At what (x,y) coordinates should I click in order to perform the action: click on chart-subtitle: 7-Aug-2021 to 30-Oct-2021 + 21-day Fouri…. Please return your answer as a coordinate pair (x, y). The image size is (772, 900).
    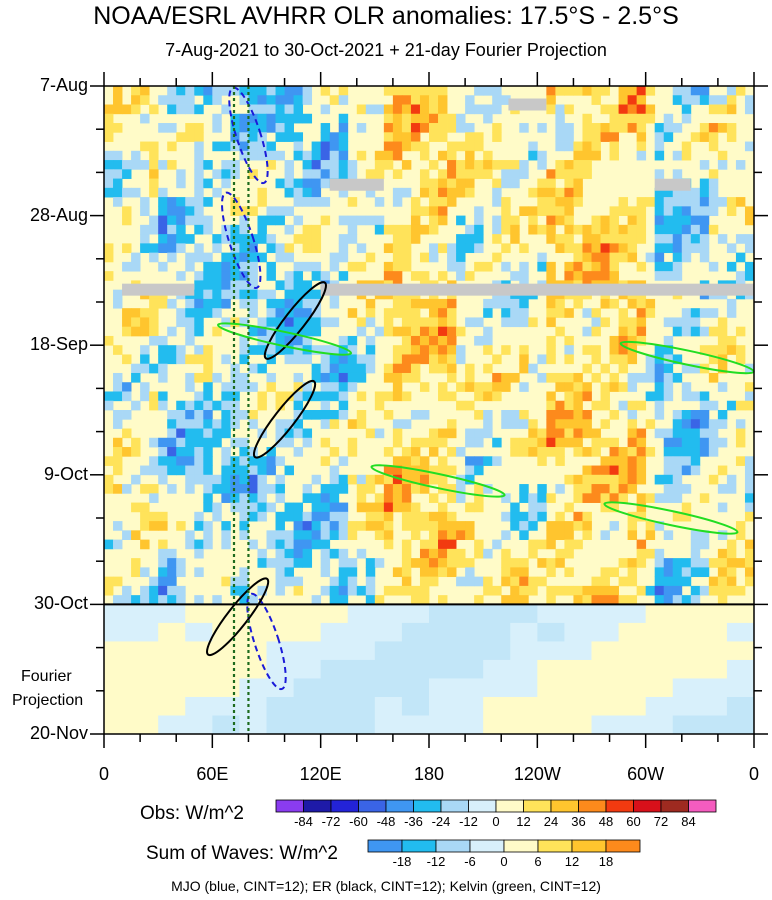
    Looking at the image, I should click on (386, 50).